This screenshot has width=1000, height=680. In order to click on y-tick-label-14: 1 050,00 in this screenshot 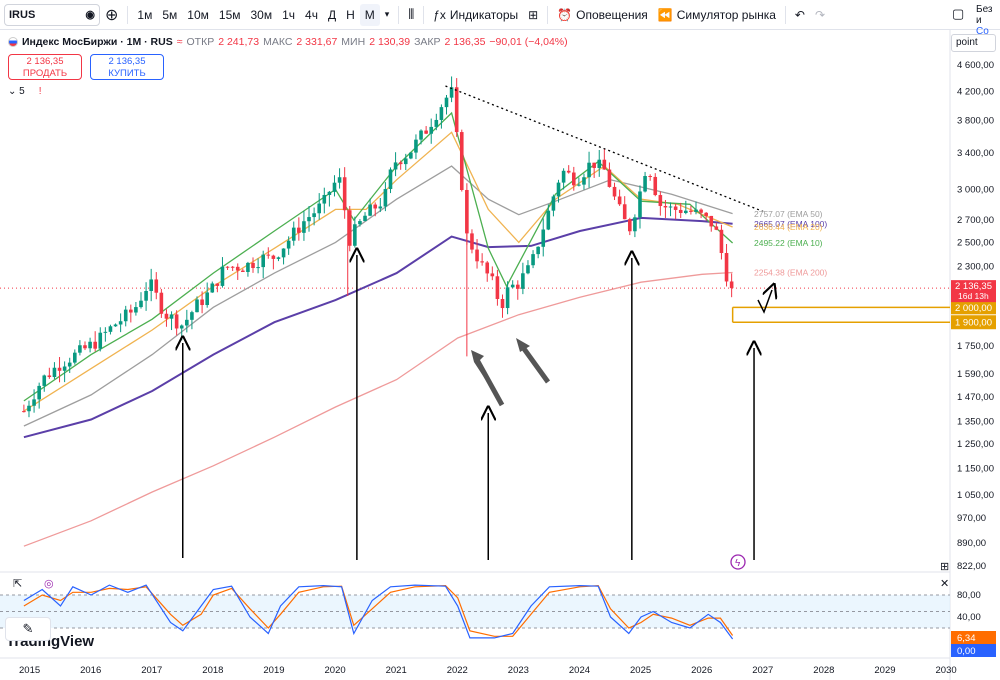, I will do `click(975, 495)`.